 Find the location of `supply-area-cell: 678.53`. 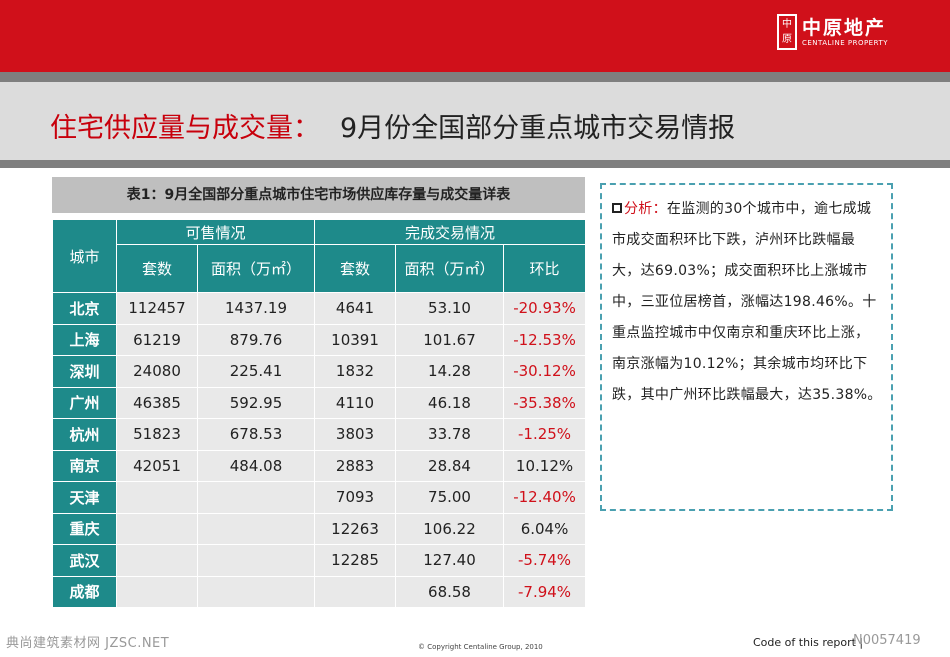

supply-area-cell: 678.53 is located at coordinates (256, 434).